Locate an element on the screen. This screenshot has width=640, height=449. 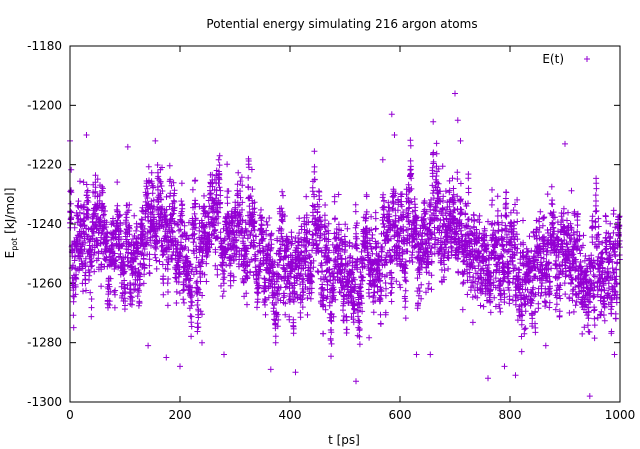
legend: E(t) is located at coordinates (566, 59).